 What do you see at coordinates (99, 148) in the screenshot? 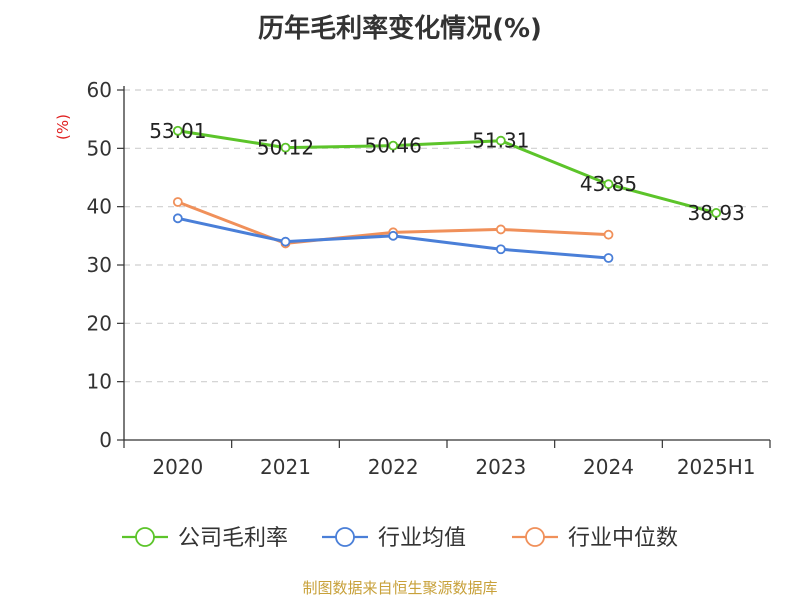
I see `y-tick-label: 50` at bounding box center [99, 148].